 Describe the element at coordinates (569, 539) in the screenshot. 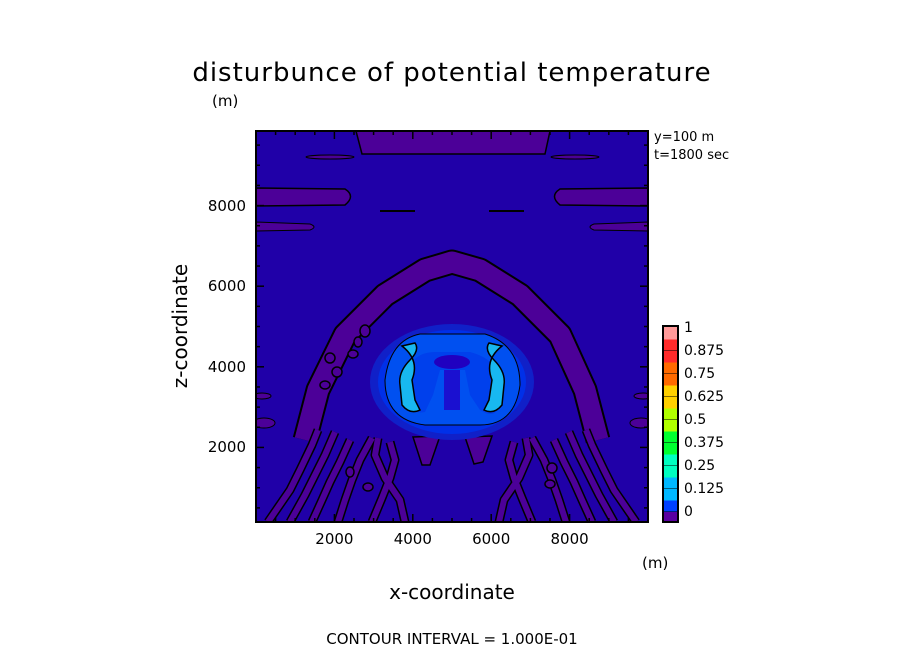

I see `x-tick-label: 8000` at that location.